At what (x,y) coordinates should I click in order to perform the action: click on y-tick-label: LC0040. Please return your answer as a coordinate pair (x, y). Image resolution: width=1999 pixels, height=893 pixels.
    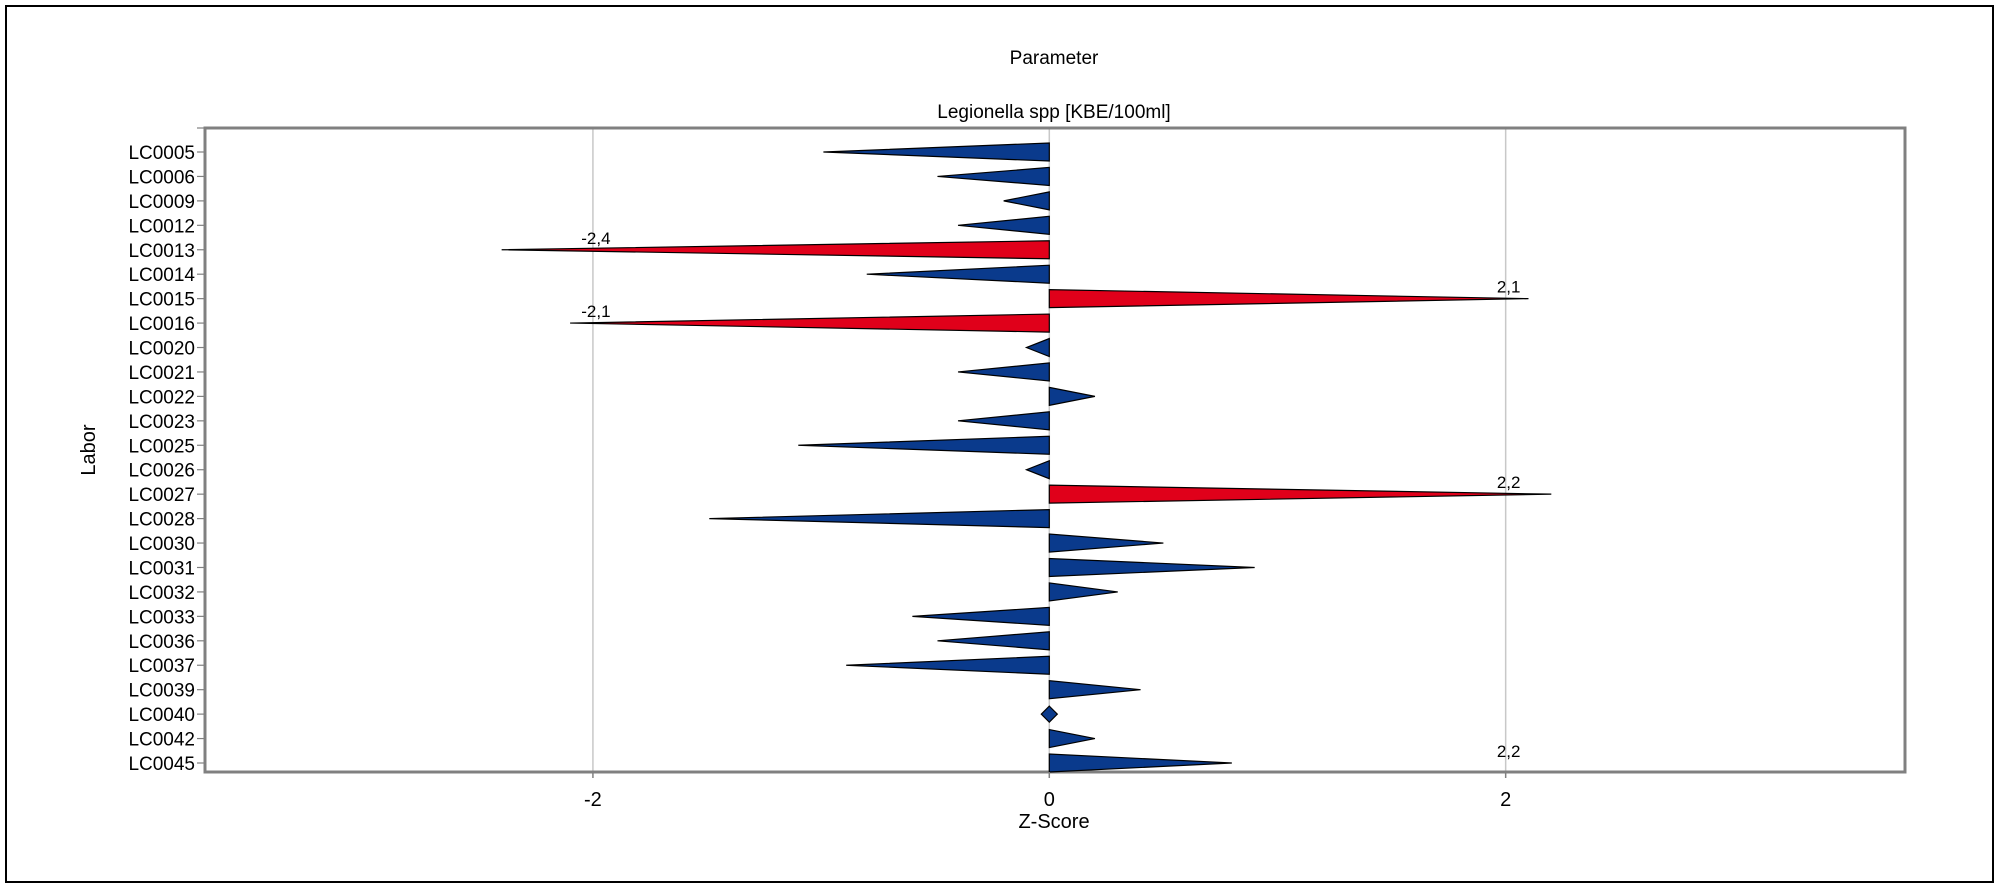
    Looking at the image, I should click on (161, 715).